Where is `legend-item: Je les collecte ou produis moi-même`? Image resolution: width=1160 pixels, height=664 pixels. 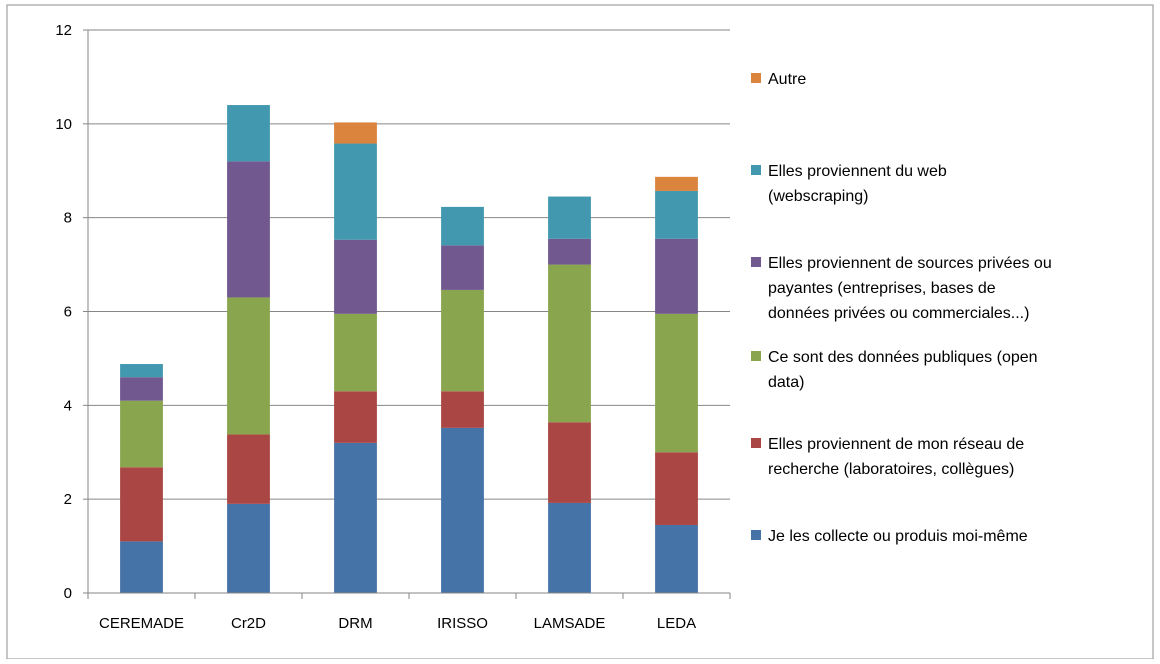
legend-item: Je les collecte ou produis moi-même is located at coordinates (889, 536).